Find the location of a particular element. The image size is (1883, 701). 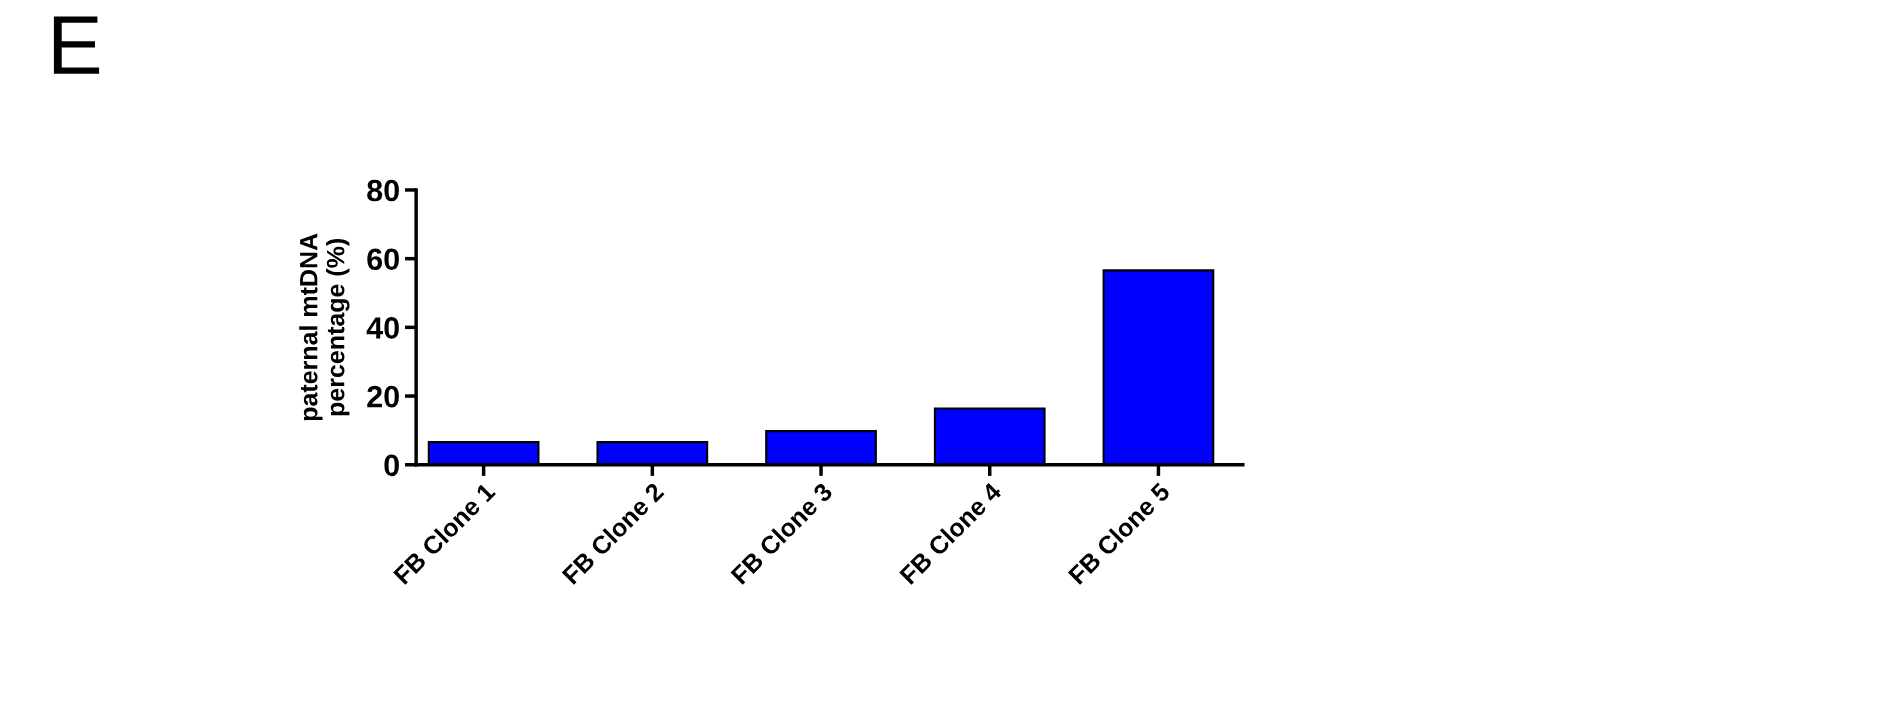

text: E is located at coordinates (76, 45).